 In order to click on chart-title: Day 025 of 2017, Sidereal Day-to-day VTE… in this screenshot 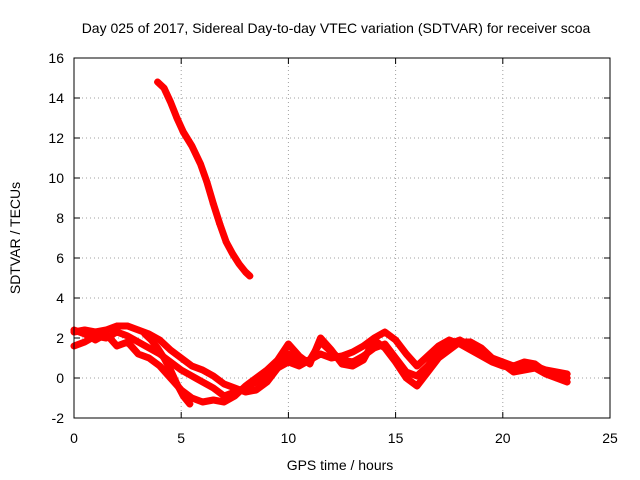, I will do `click(336, 28)`.